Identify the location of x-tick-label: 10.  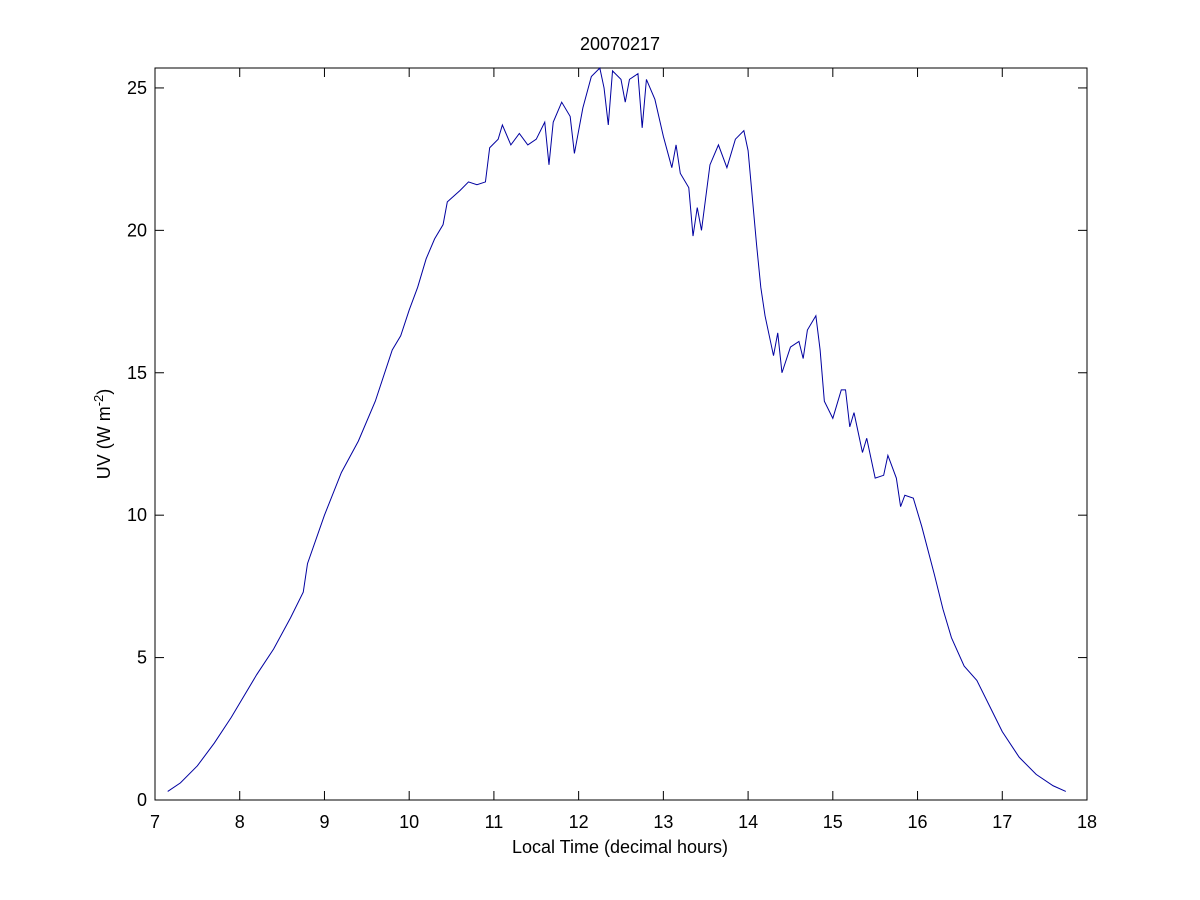
(409, 822).